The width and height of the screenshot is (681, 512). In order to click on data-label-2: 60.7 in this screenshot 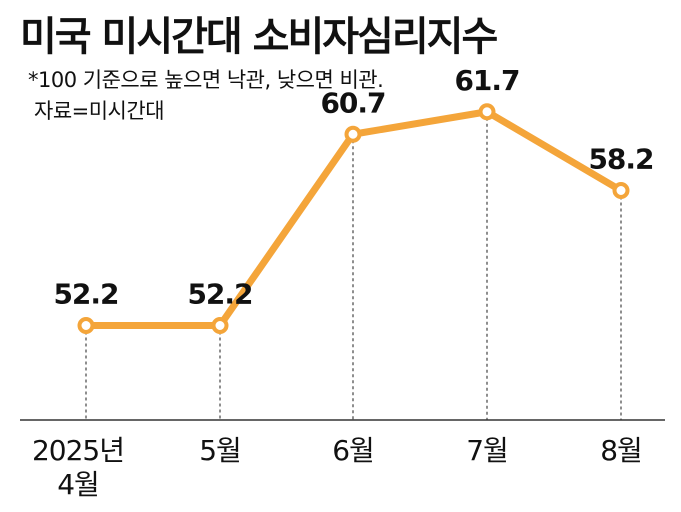, I will do `click(352, 102)`.